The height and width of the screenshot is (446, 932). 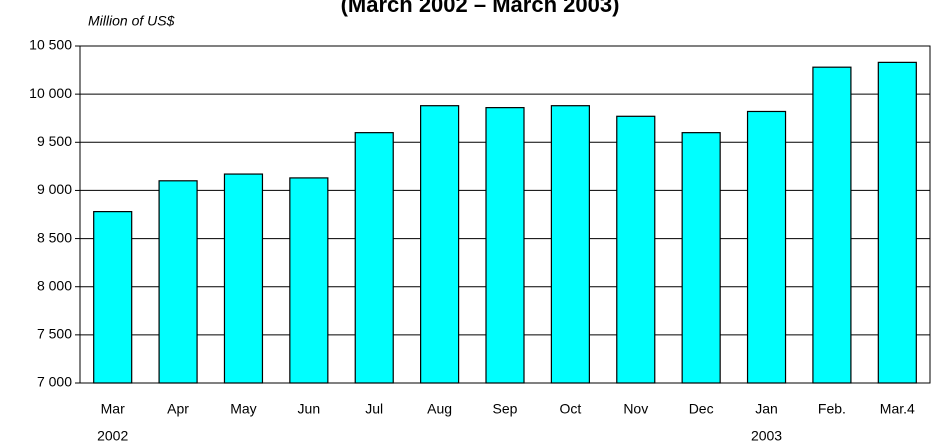 I want to click on x-tick-label: May, so click(x=243, y=409).